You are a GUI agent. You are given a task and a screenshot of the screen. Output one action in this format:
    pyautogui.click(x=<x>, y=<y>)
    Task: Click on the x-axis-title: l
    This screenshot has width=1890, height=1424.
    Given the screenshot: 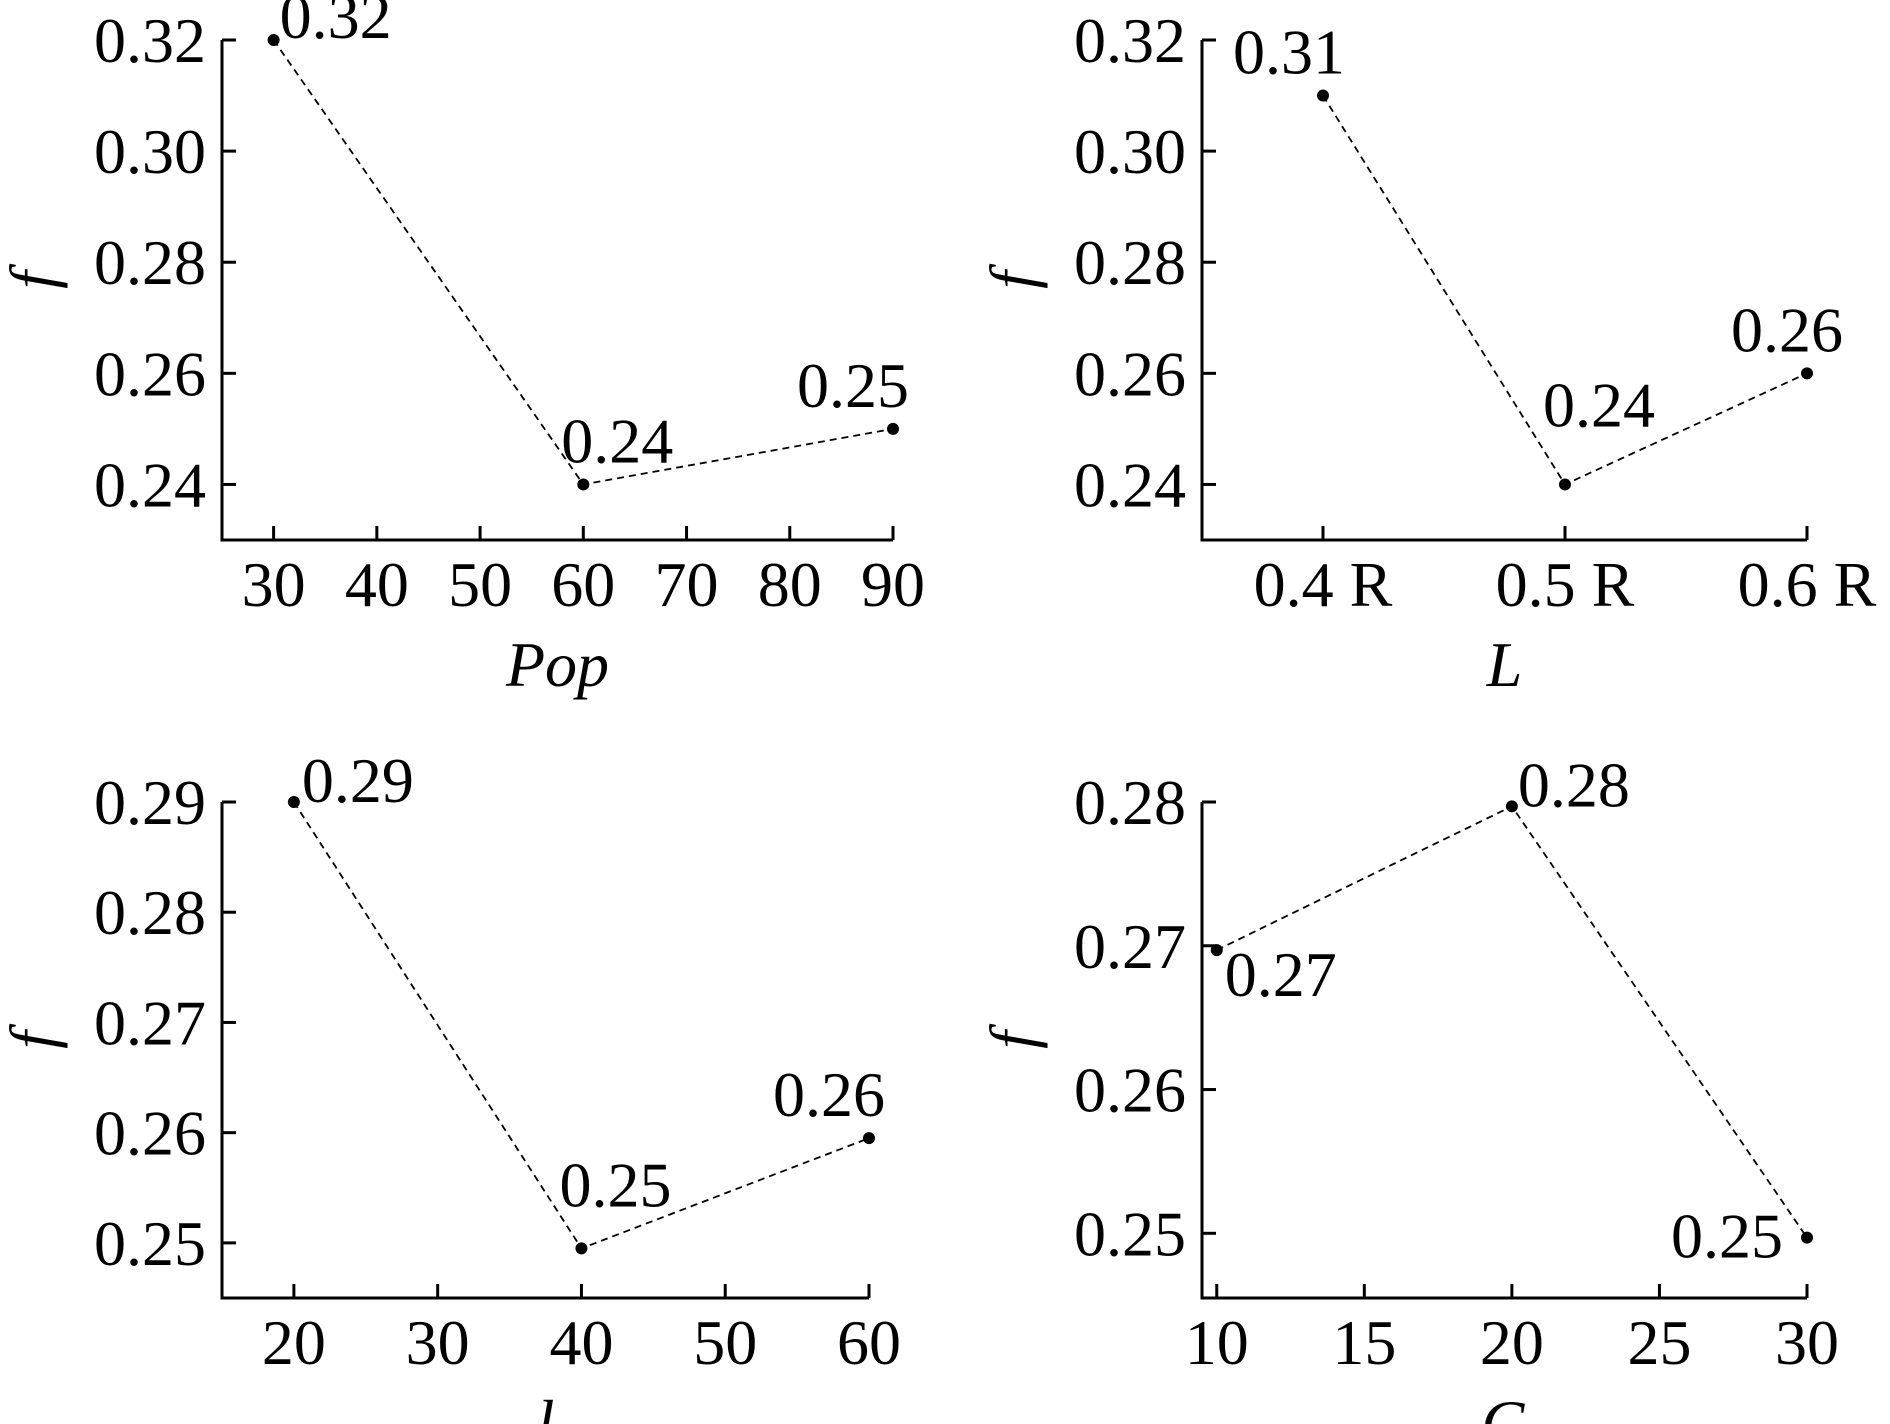 What is the action you would take?
    pyautogui.click(x=546, y=1405)
    